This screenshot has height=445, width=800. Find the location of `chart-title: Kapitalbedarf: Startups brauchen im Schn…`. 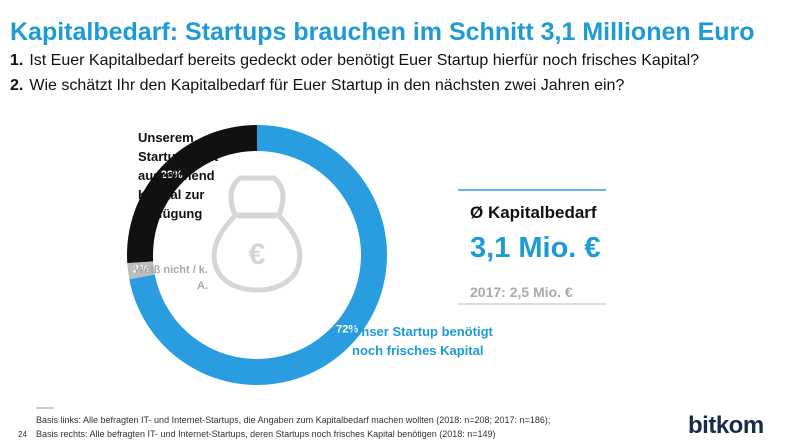

chart-title: Kapitalbedarf: Startups brauchen im Schn… is located at coordinates (382, 32).